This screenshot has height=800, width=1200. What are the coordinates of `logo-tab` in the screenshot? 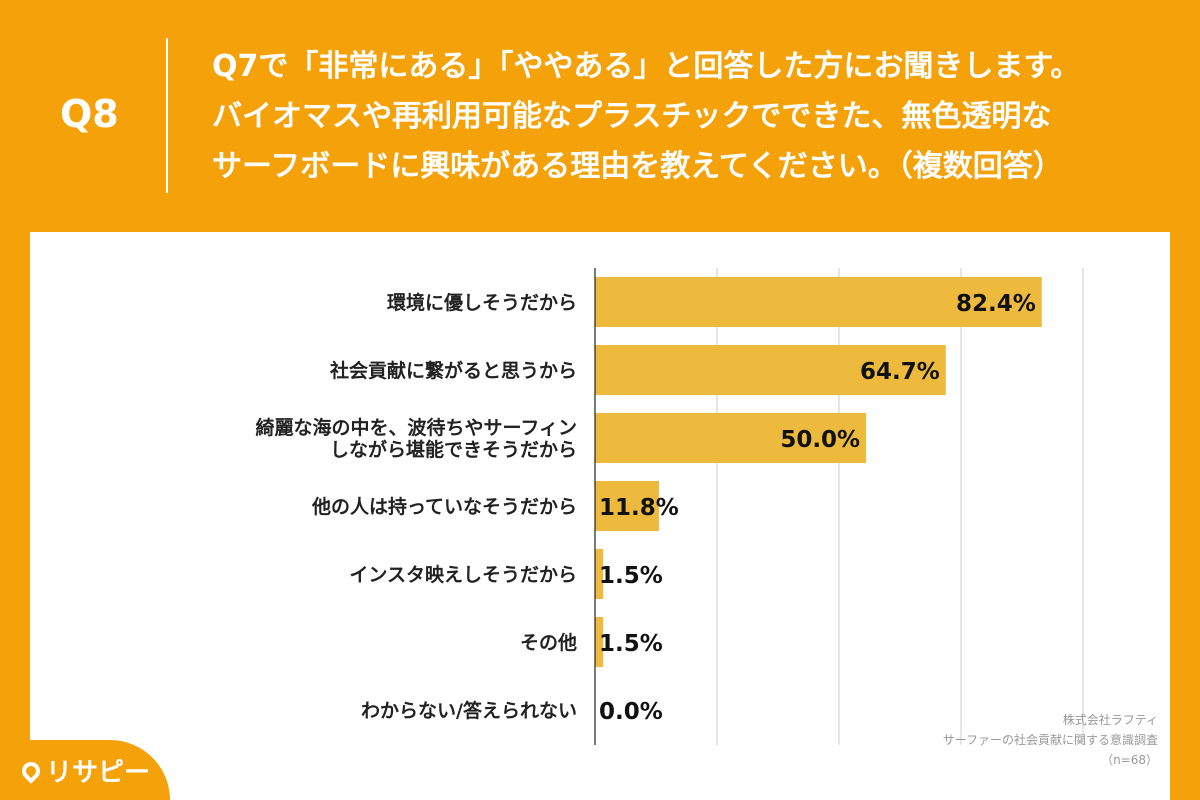 It's located at (85, 770).